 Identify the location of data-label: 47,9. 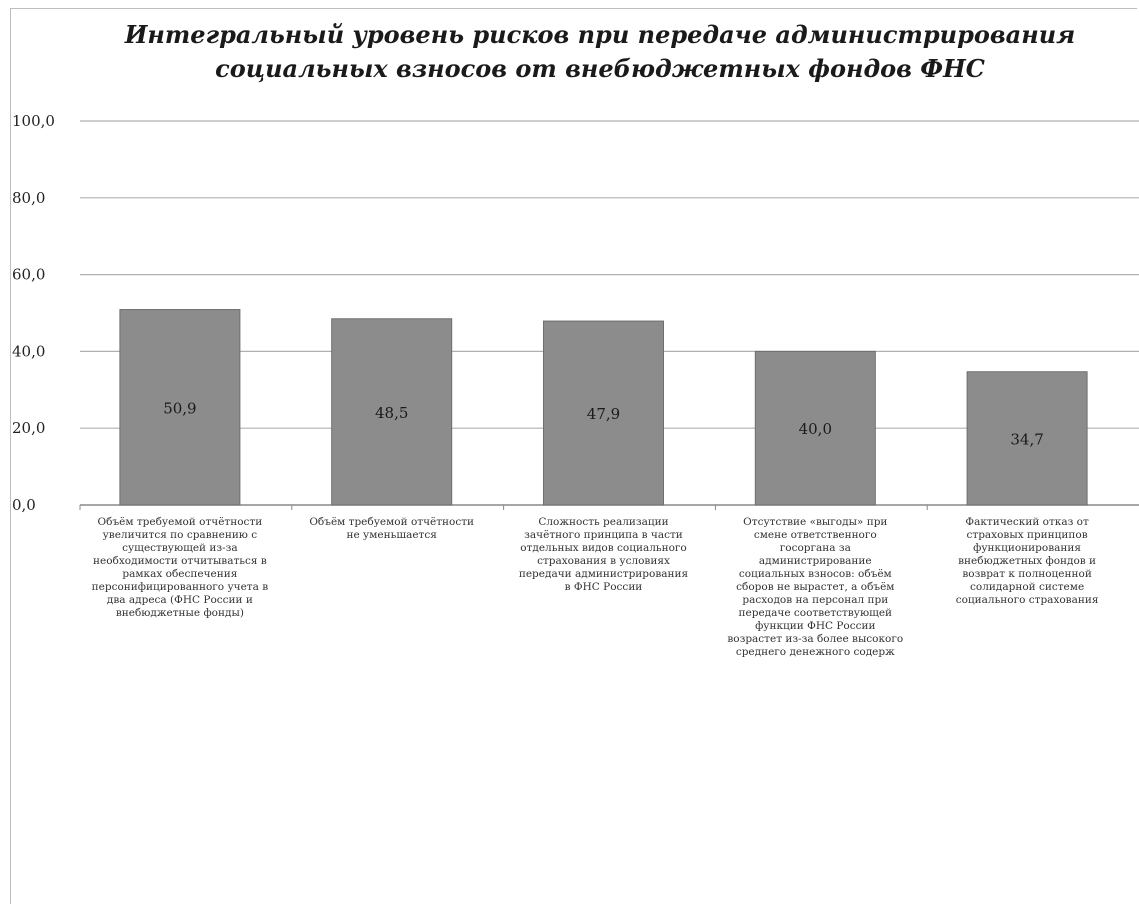
(603, 414).